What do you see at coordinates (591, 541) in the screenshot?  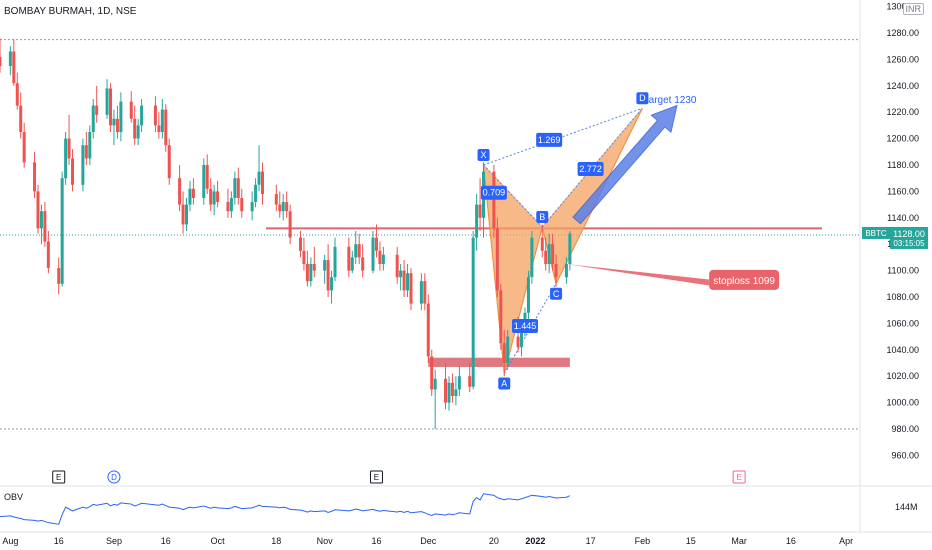 I see `x-tick-label: 17` at bounding box center [591, 541].